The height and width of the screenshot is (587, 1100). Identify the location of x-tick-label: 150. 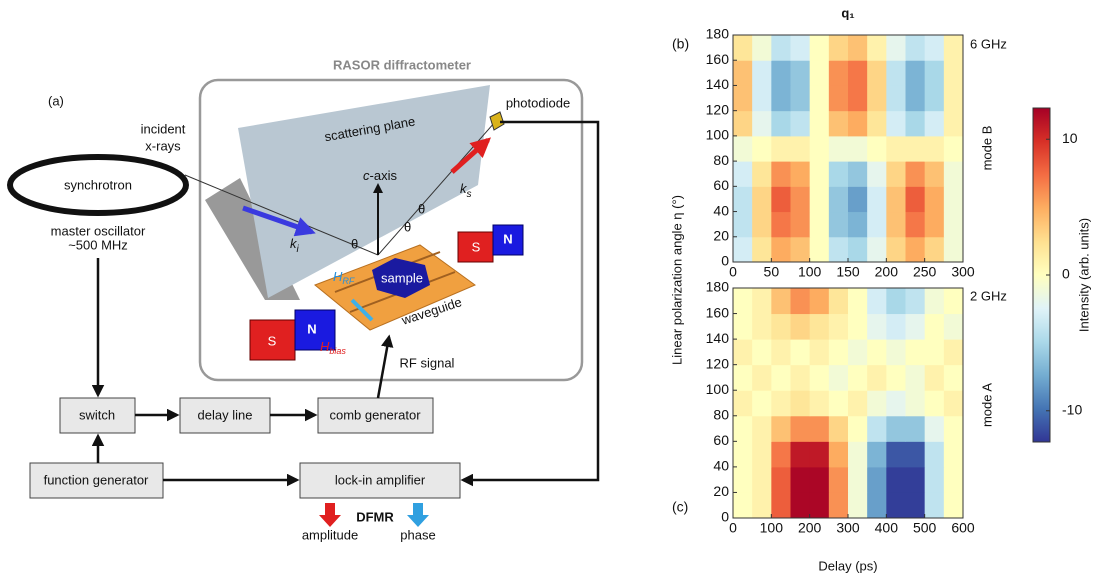
(848, 272).